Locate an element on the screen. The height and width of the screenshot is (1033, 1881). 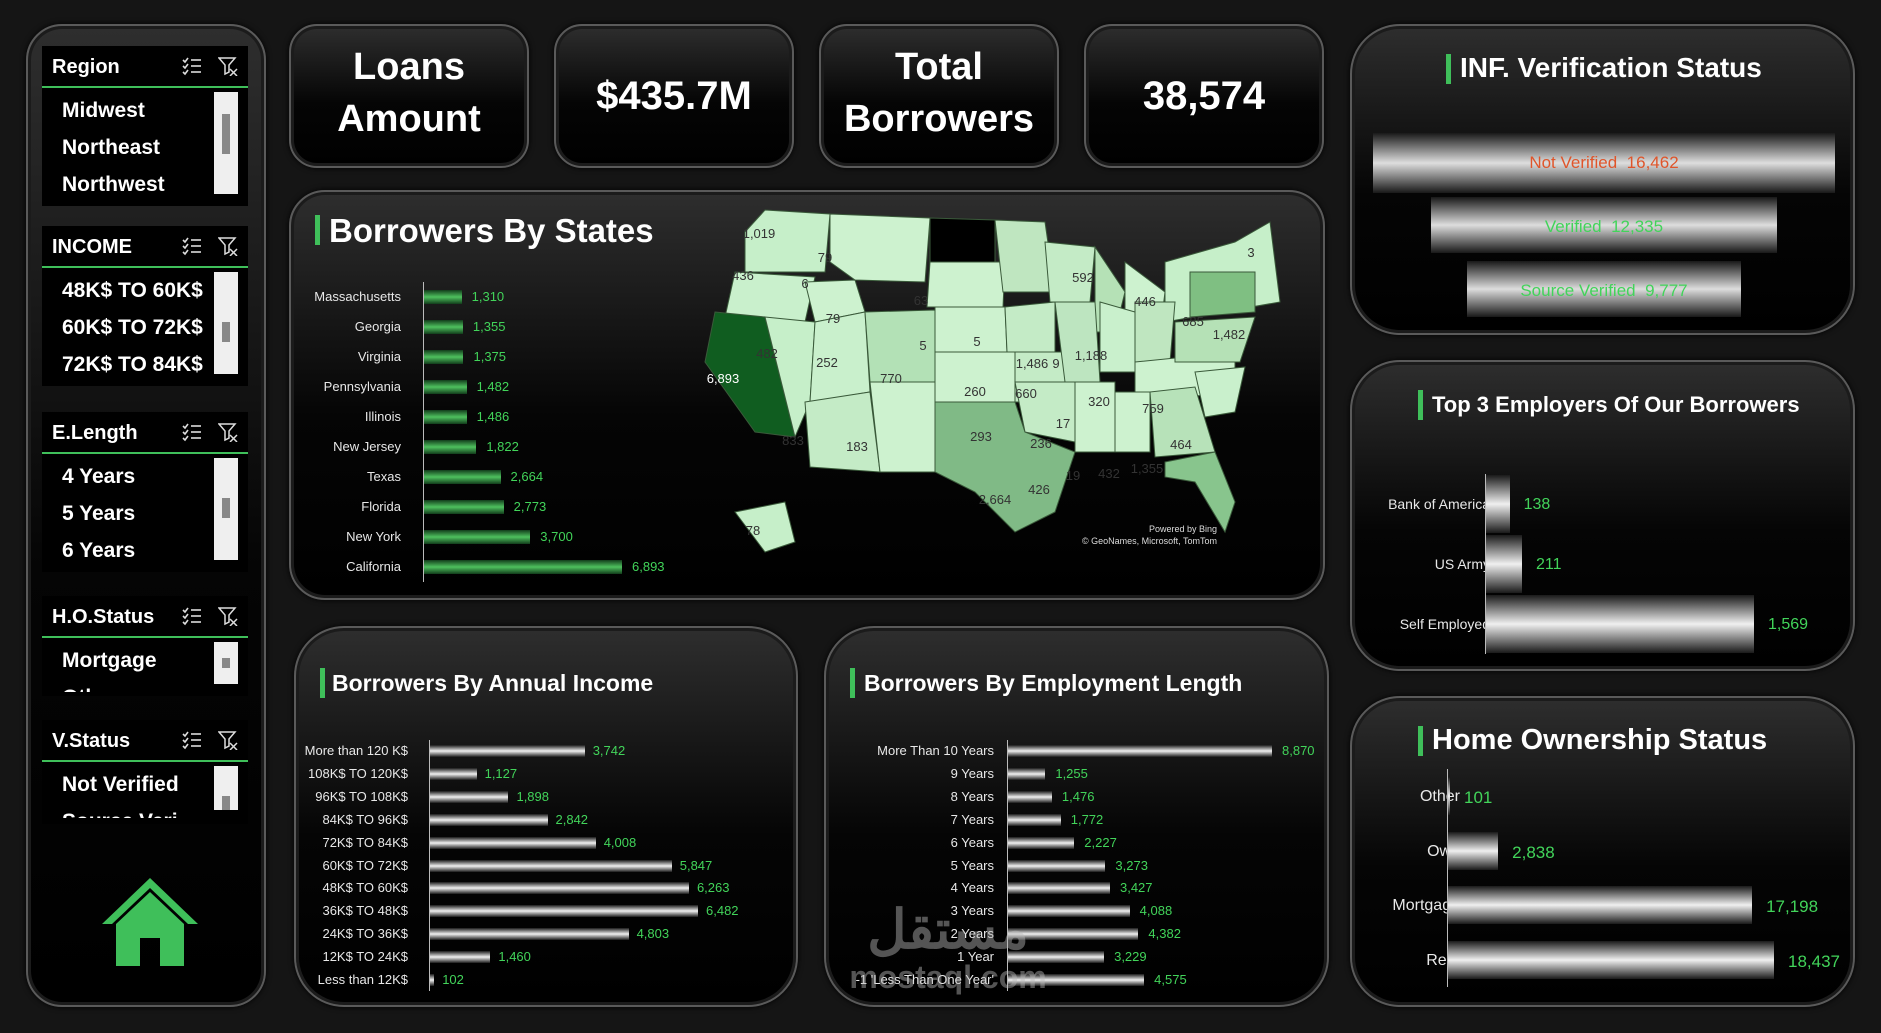
map-state-value: 432 is located at coordinates (1109, 473).